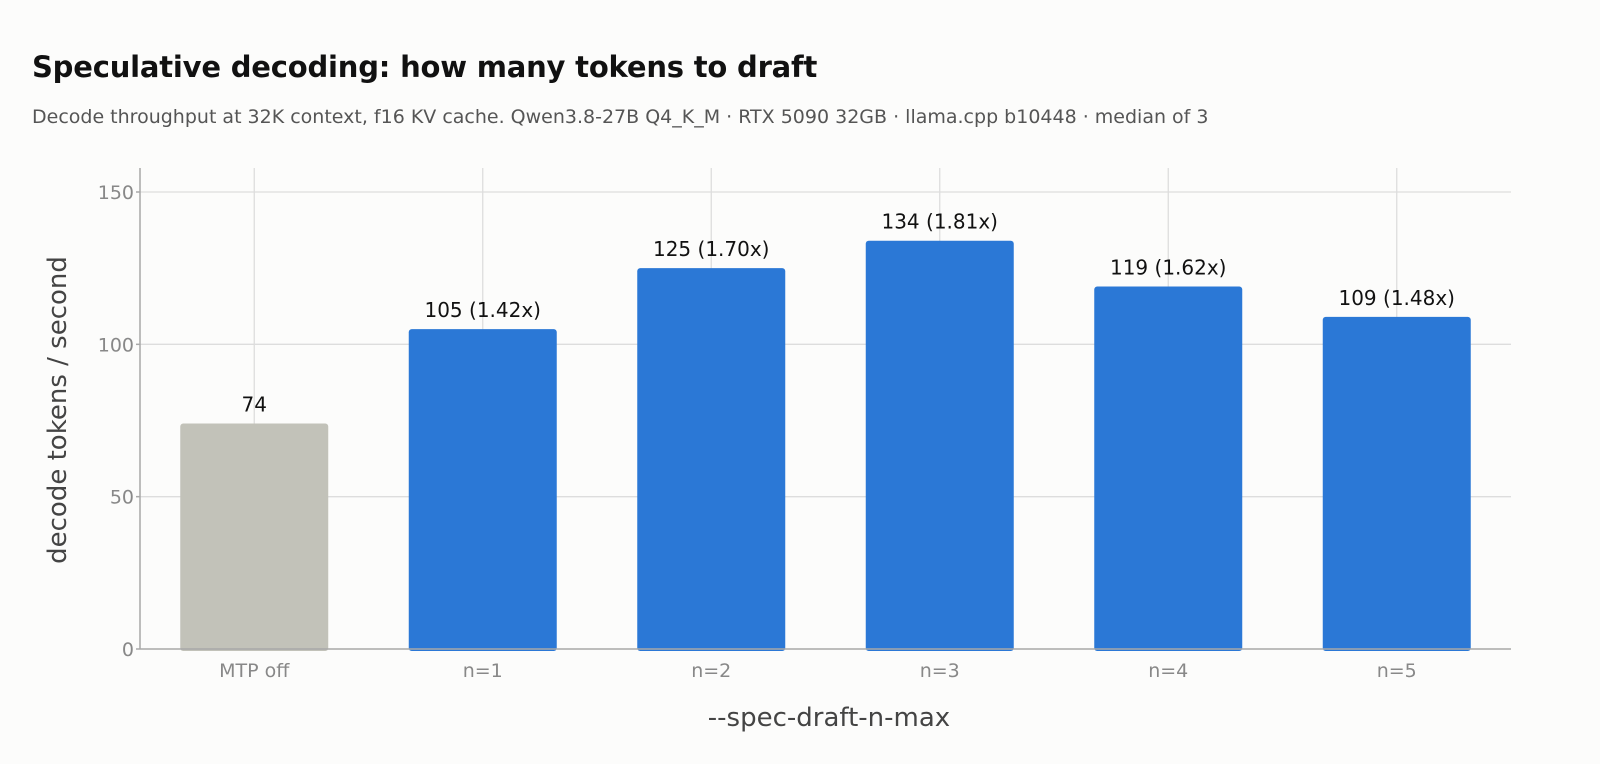  Describe the element at coordinates (711, 249) in the screenshot. I see `bar-data-label: 125 (1.70x)` at that location.